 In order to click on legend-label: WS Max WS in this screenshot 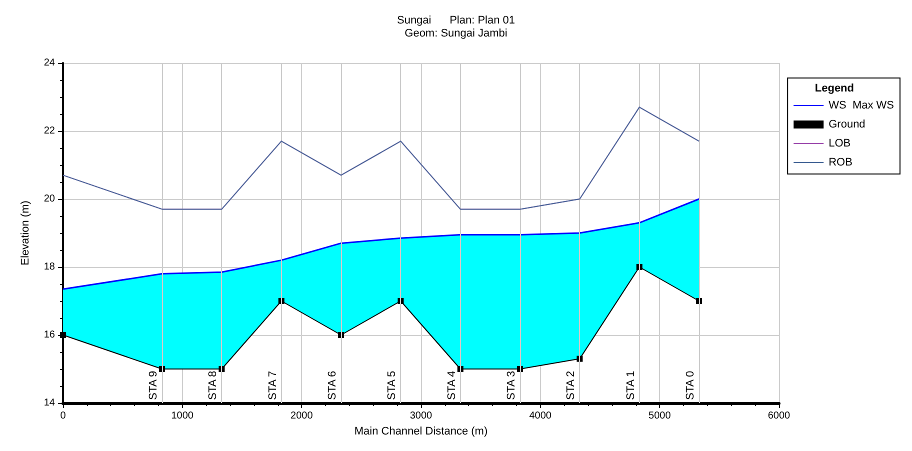, I will do `click(861, 106)`.